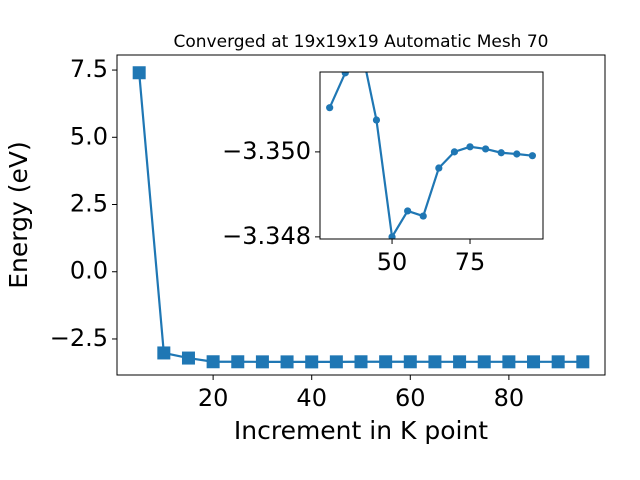 This screenshot has width=640, height=480. I want to click on y-tick-label: −3.348, so click(266, 236).